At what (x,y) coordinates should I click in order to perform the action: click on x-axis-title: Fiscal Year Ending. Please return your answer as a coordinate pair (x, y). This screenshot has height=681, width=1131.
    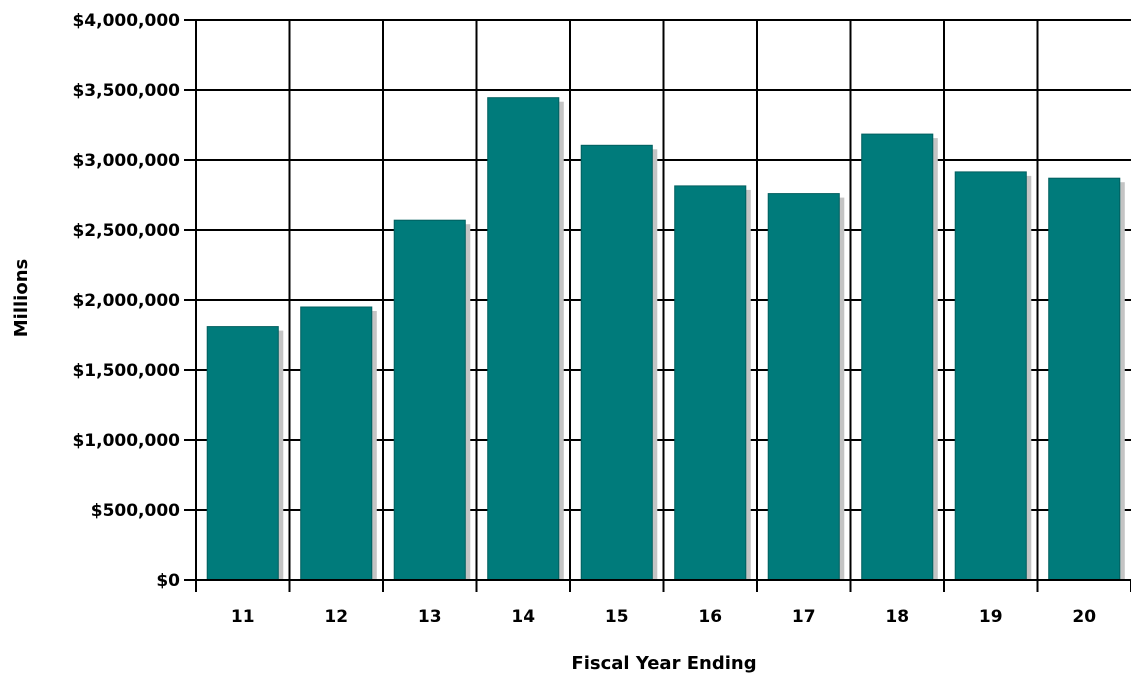
    Looking at the image, I should click on (663, 663).